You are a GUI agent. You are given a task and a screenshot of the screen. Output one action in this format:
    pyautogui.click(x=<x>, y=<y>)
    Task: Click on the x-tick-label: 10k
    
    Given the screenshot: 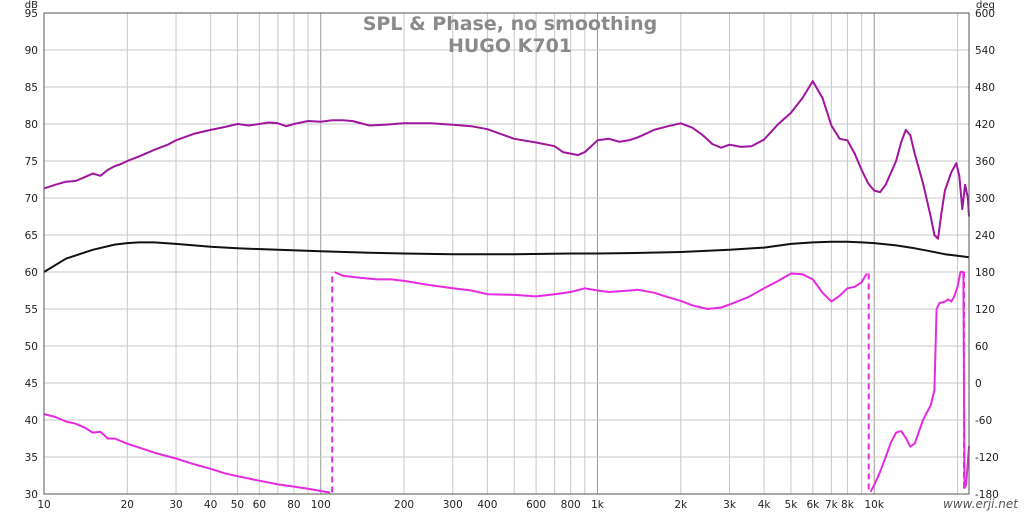 What is the action you would take?
    pyautogui.click(x=875, y=505)
    